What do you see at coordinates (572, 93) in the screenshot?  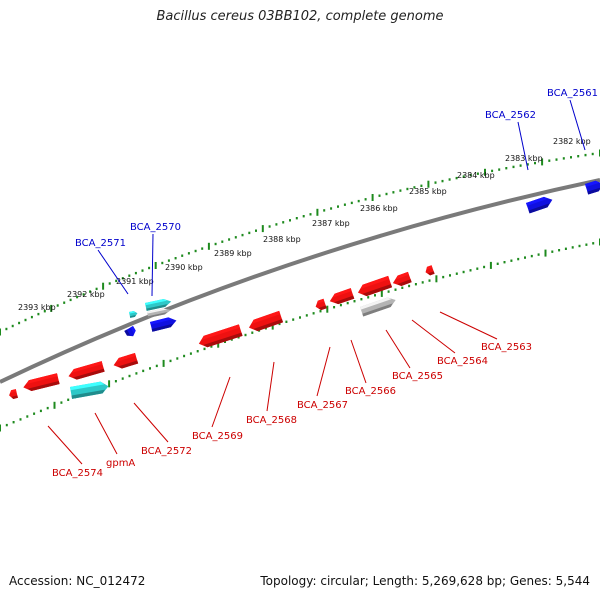 I see `forward-gene-label: BCA_2561` at bounding box center [572, 93].